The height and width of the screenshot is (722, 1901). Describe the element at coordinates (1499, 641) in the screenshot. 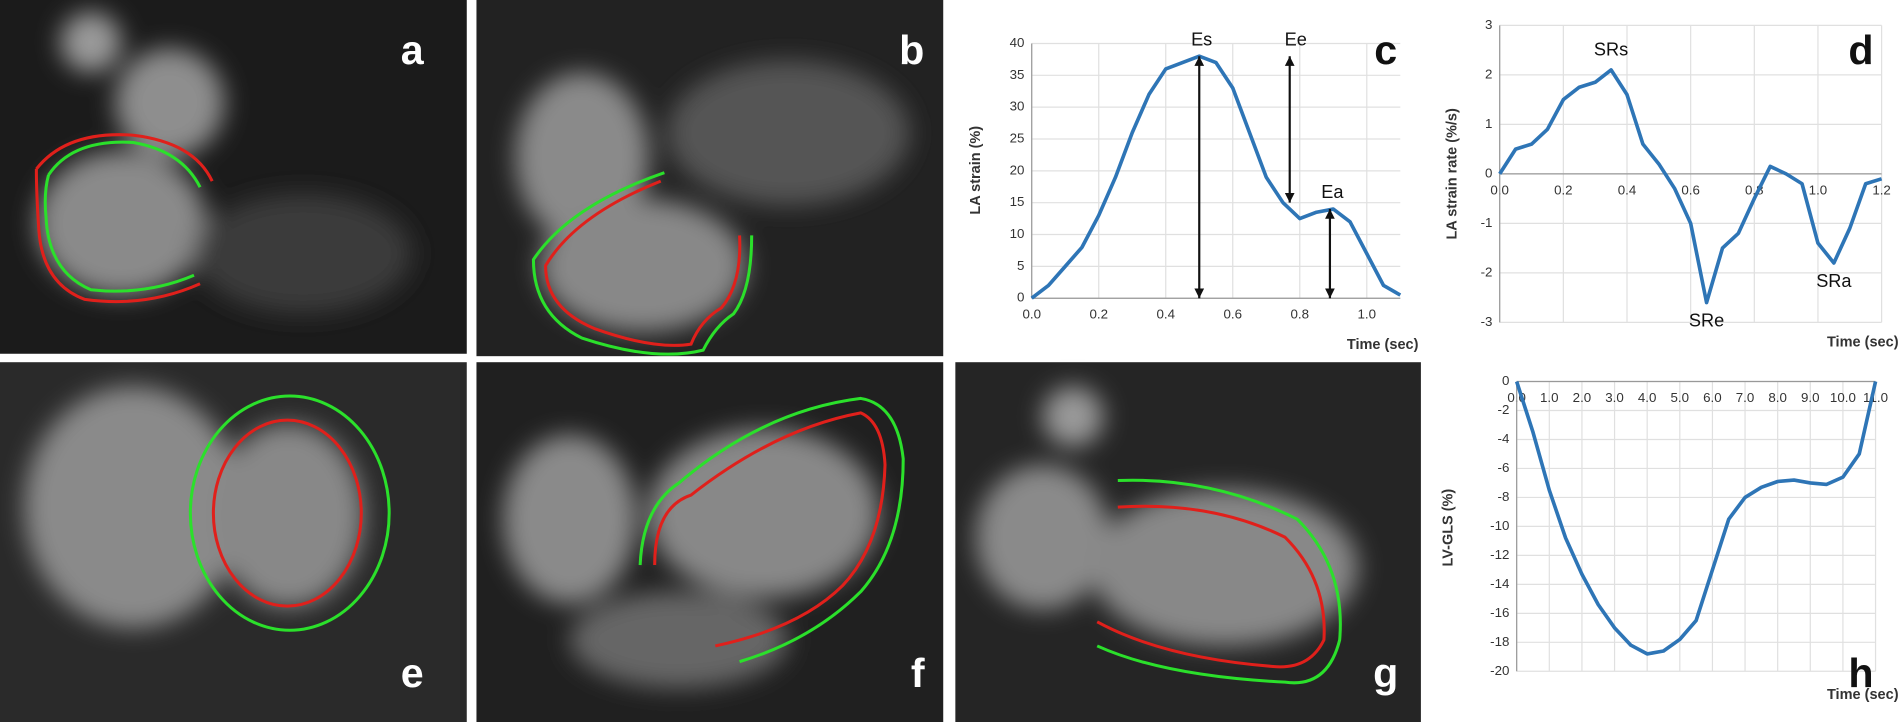

I see `y-tick-label: -18` at that location.